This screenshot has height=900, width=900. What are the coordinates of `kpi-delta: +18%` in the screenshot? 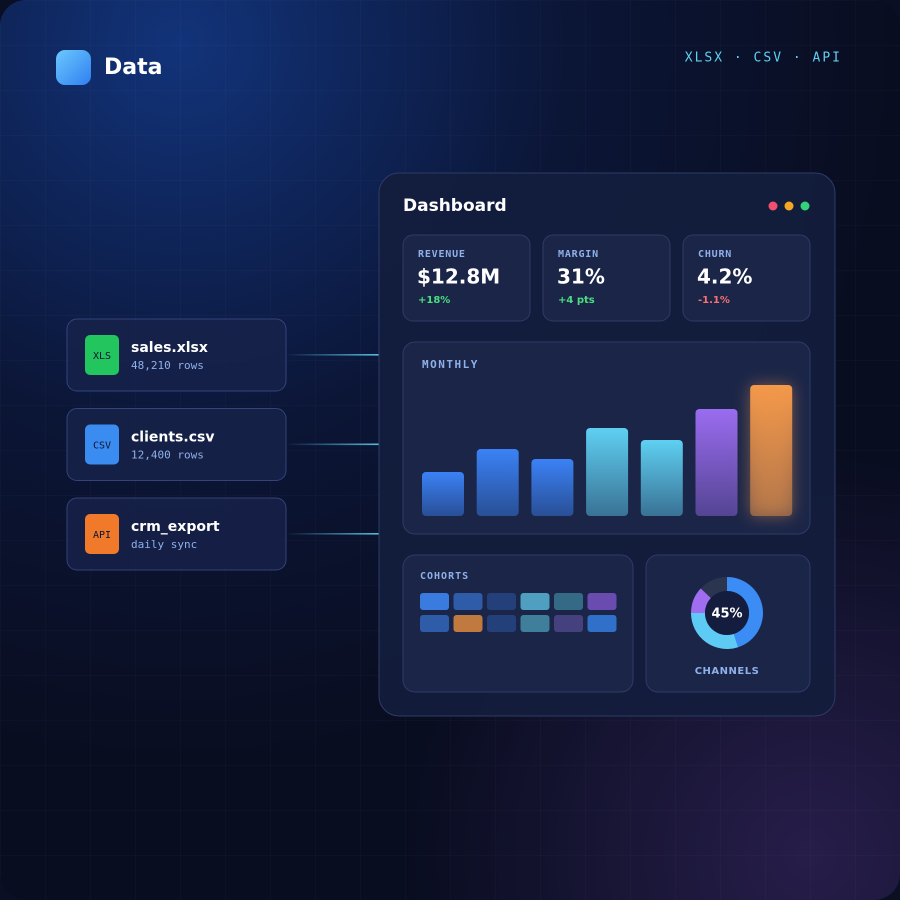 It's located at (434, 300).